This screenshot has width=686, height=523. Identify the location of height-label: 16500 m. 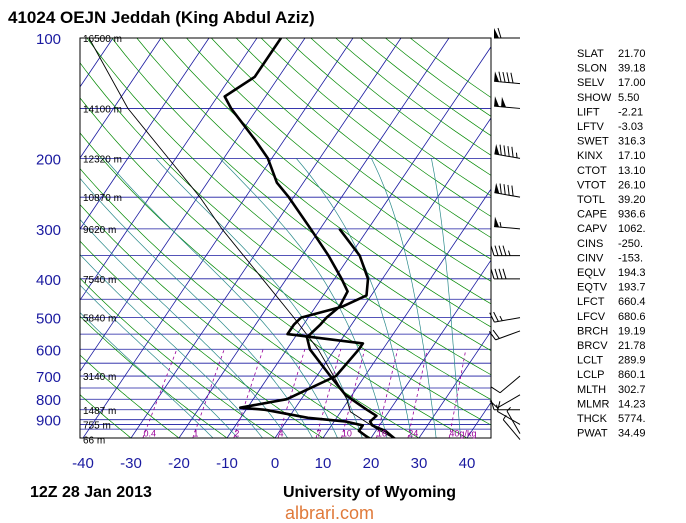
(102, 39).